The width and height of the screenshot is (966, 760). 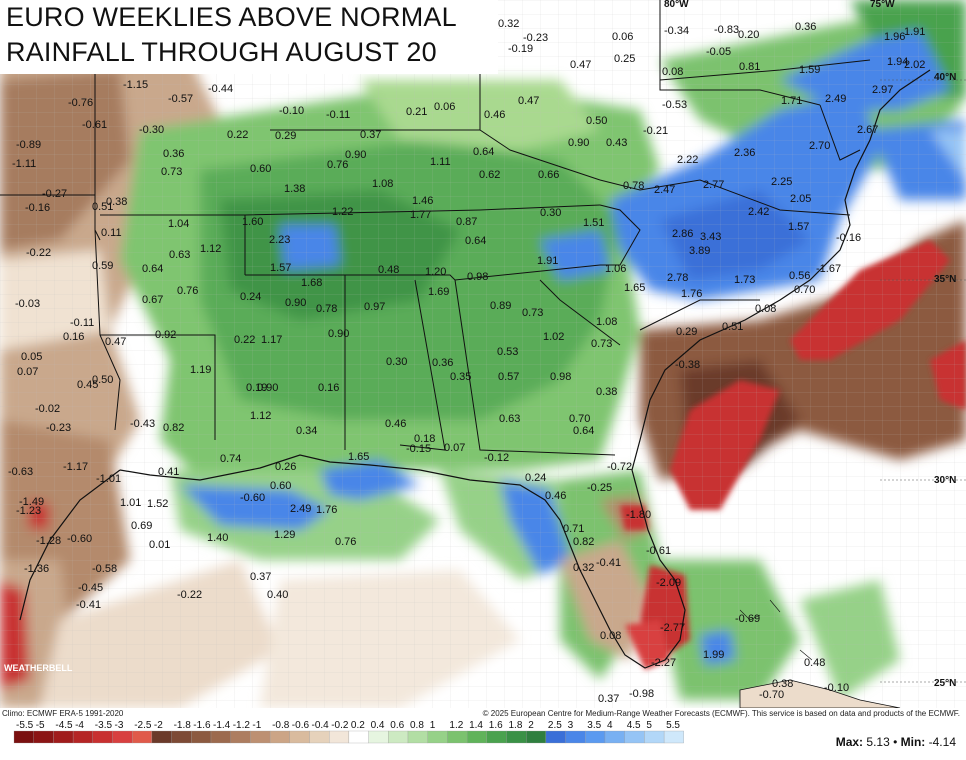 What do you see at coordinates (306, 431) in the screenshot?
I see `value-label: 0.34` at bounding box center [306, 431].